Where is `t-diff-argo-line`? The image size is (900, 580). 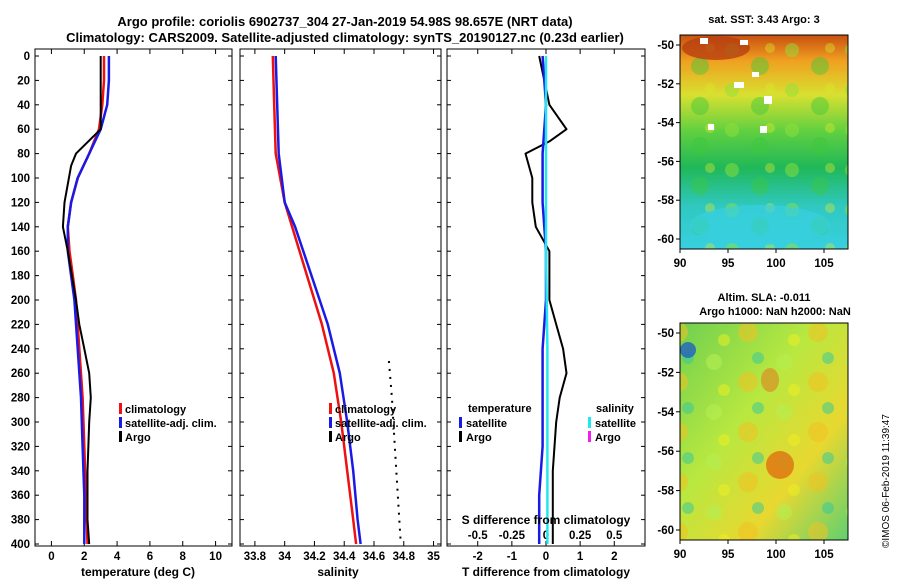
t-diff-argo-line is located at coordinates (546, 299).